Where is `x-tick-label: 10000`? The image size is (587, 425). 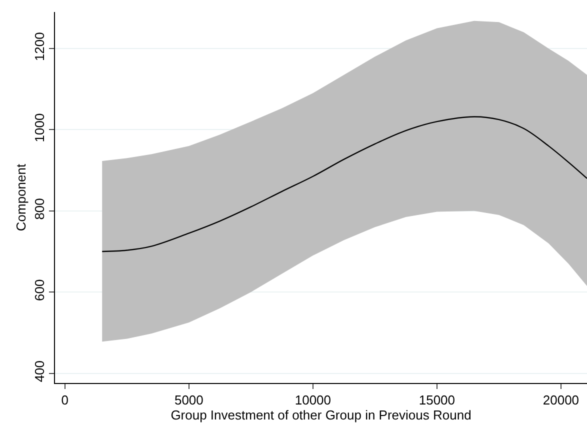 x-tick-label: 10000 is located at coordinates (313, 400).